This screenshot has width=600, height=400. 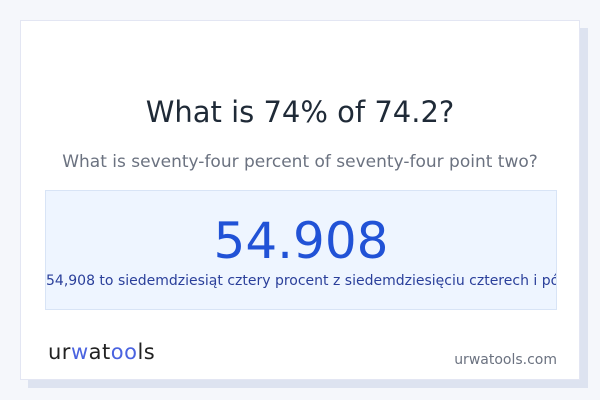 I want to click on result-value: 54.908, so click(x=301, y=241).